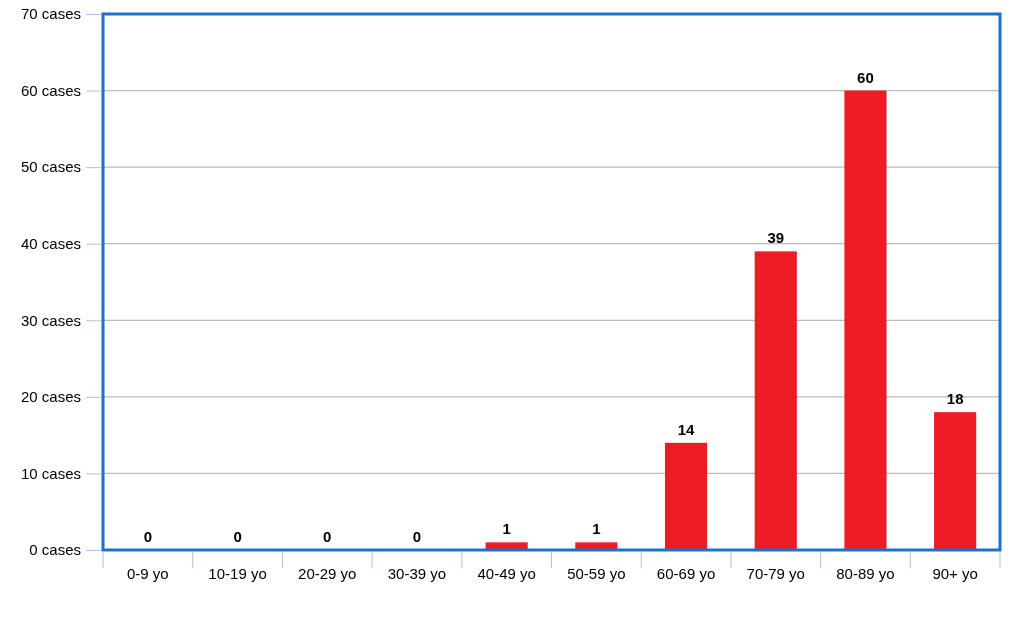 This screenshot has width=1024, height=636. What do you see at coordinates (865, 77) in the screenshot?
I see `data-label: 60` at bounding box center [865, 77].